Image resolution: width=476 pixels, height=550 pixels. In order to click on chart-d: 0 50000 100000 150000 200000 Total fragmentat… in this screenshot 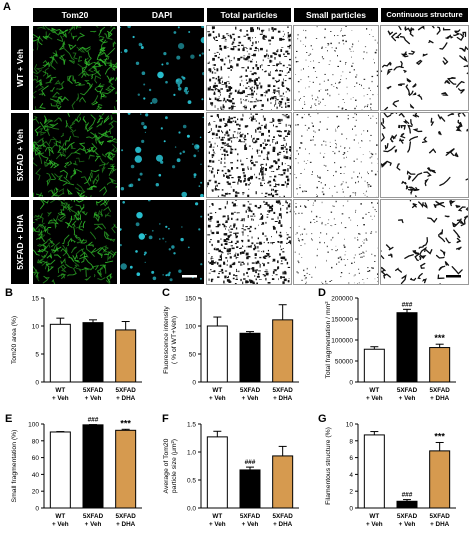, I will do `click(392, 352)`.